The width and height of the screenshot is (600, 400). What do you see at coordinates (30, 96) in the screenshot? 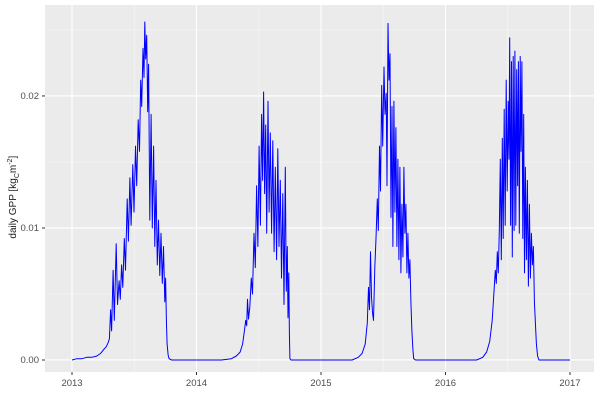
I see `y-tick-label: 0.02` at bounding box center [30, 96].